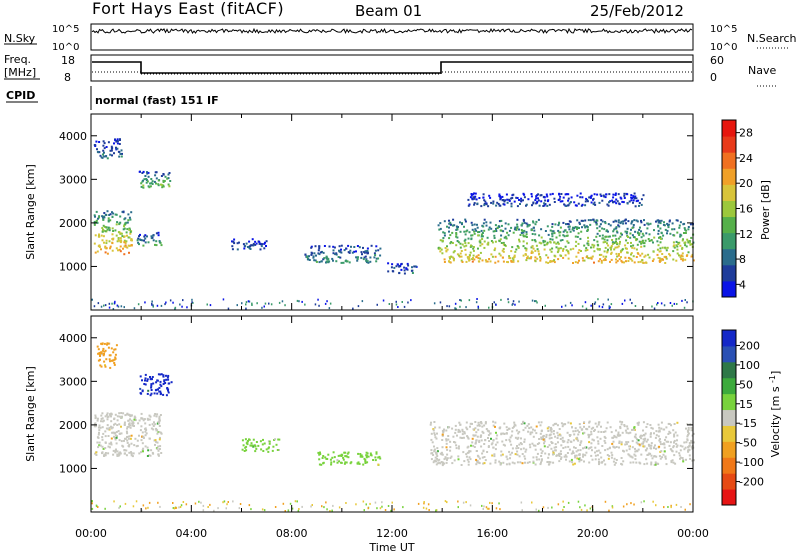 The image size is (800, 554). I want to click on x-tick-label: 00:00, so click(693, 533).